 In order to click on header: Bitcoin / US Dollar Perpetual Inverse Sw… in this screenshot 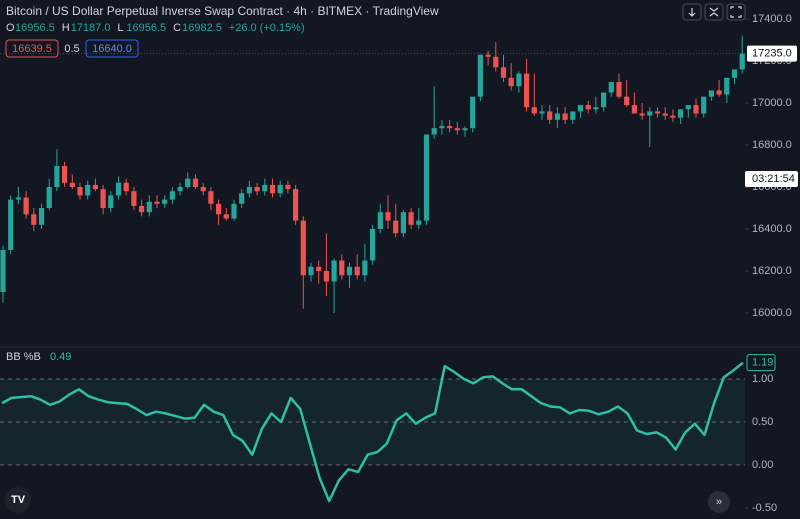, I will do `click(222, 31)`.